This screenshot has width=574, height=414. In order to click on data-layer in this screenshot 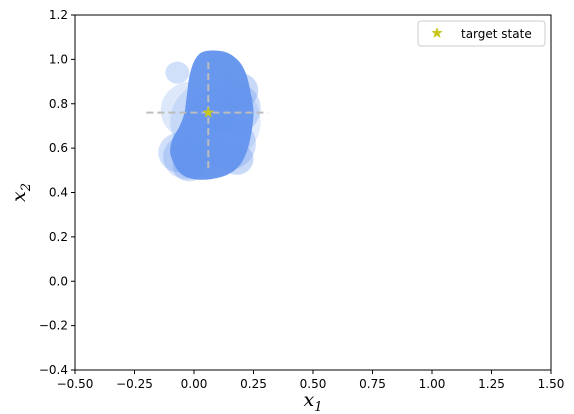, I will do `click(207, 116)`.